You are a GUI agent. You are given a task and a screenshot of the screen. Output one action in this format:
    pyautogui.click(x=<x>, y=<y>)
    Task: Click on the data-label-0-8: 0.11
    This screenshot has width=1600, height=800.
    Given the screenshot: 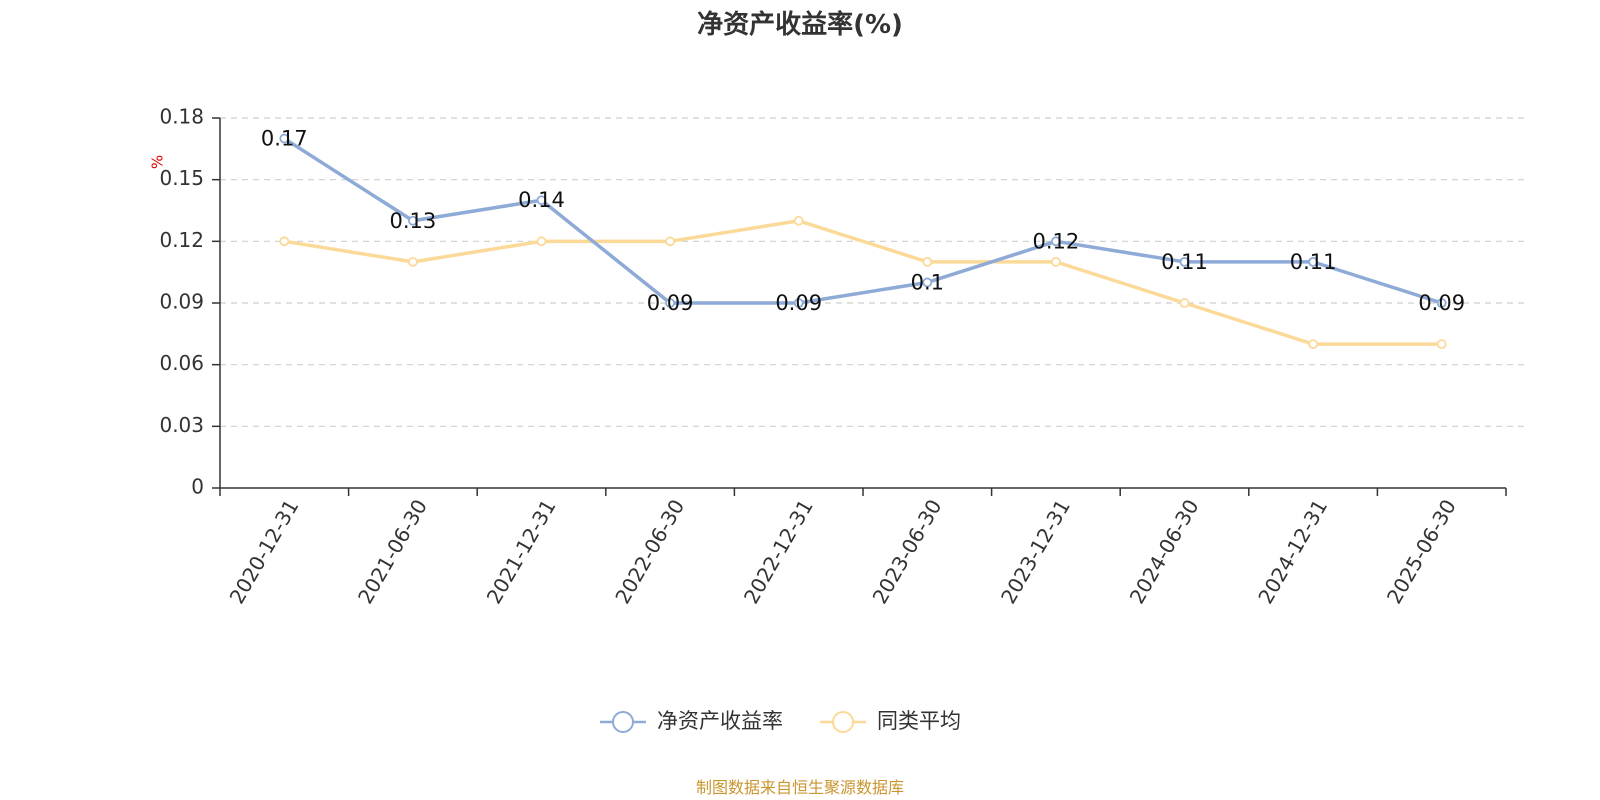 What is the action you would take?
    pyautogui.click(x=1313, y=262)
    